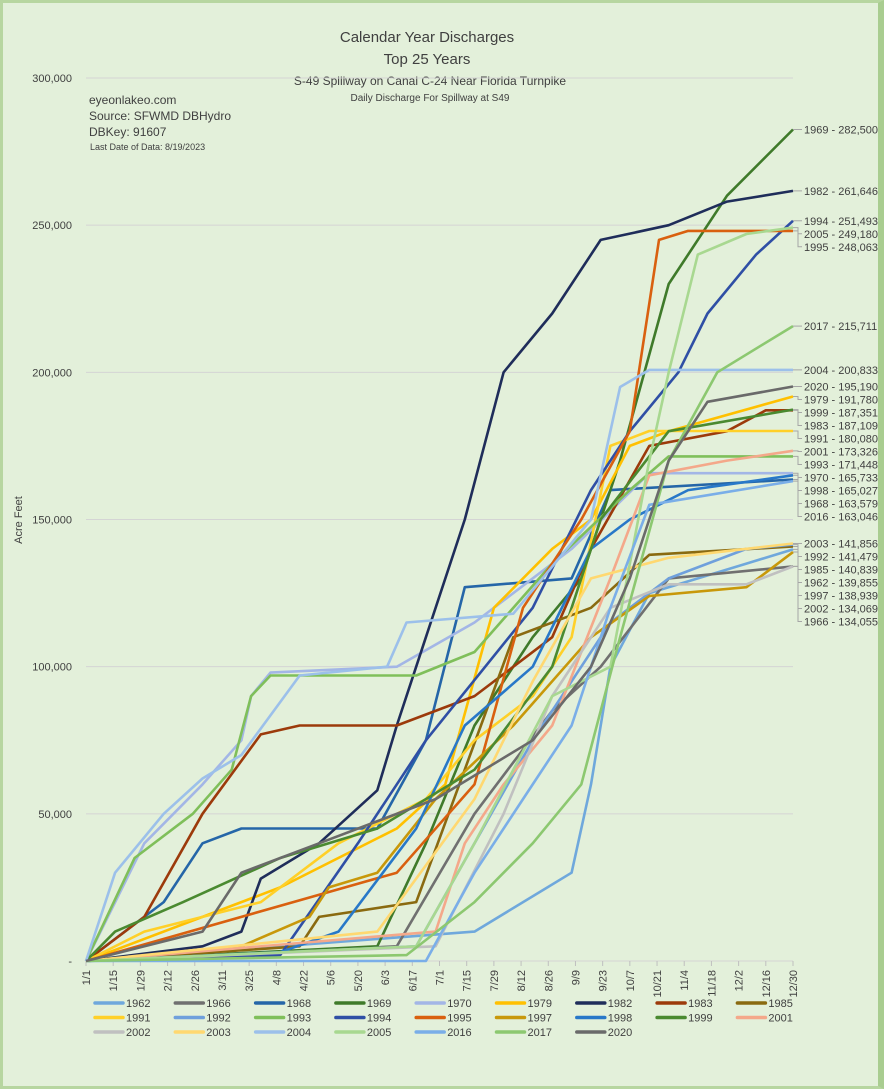 The height and width of the screenshot is (1089, 884). I want to click on x-tick-label: 5/6, so click(332, 977).